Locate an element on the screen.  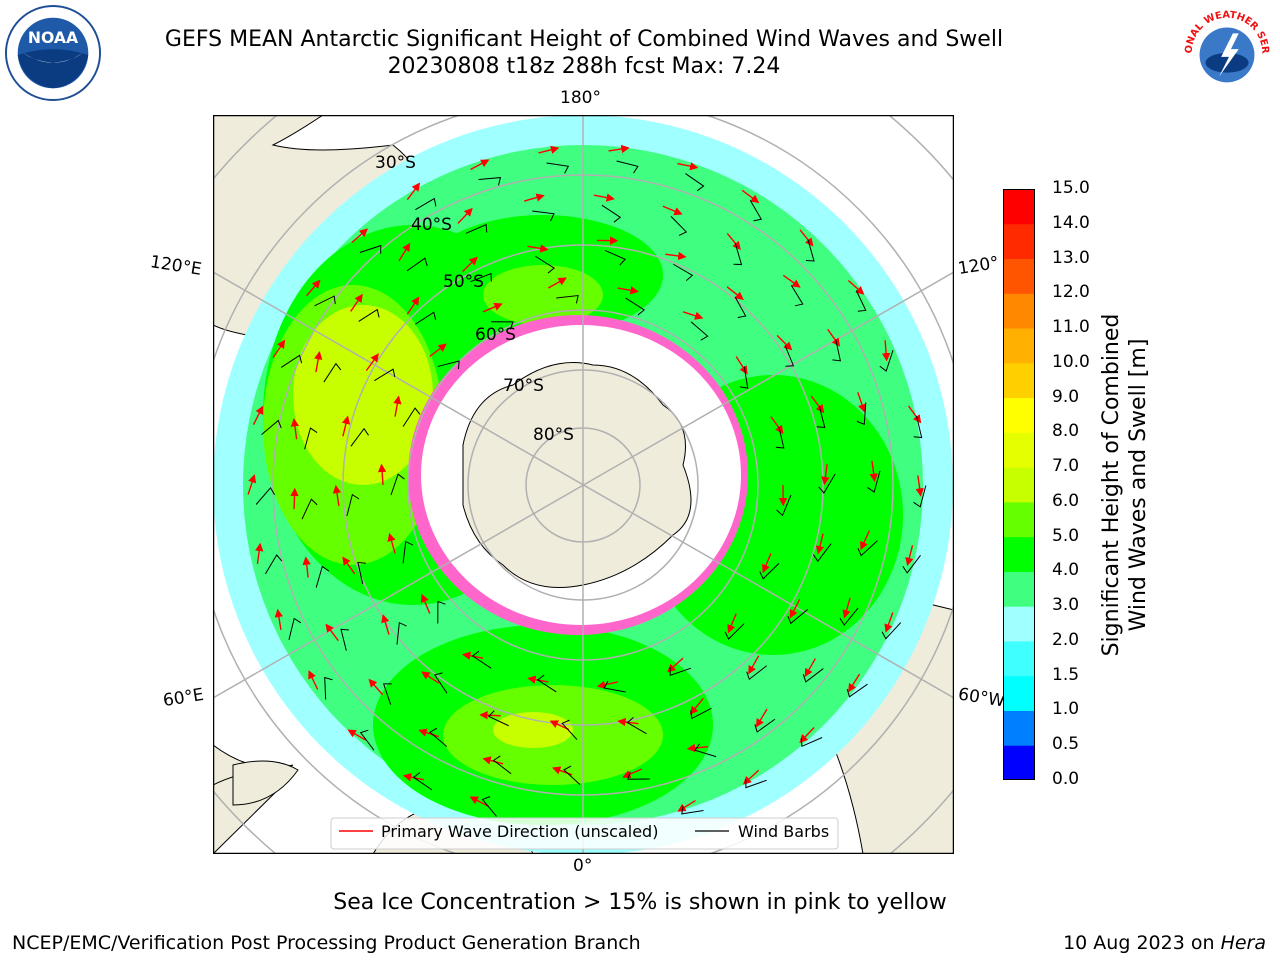
colorbar is located at coordinates (1019, 484).